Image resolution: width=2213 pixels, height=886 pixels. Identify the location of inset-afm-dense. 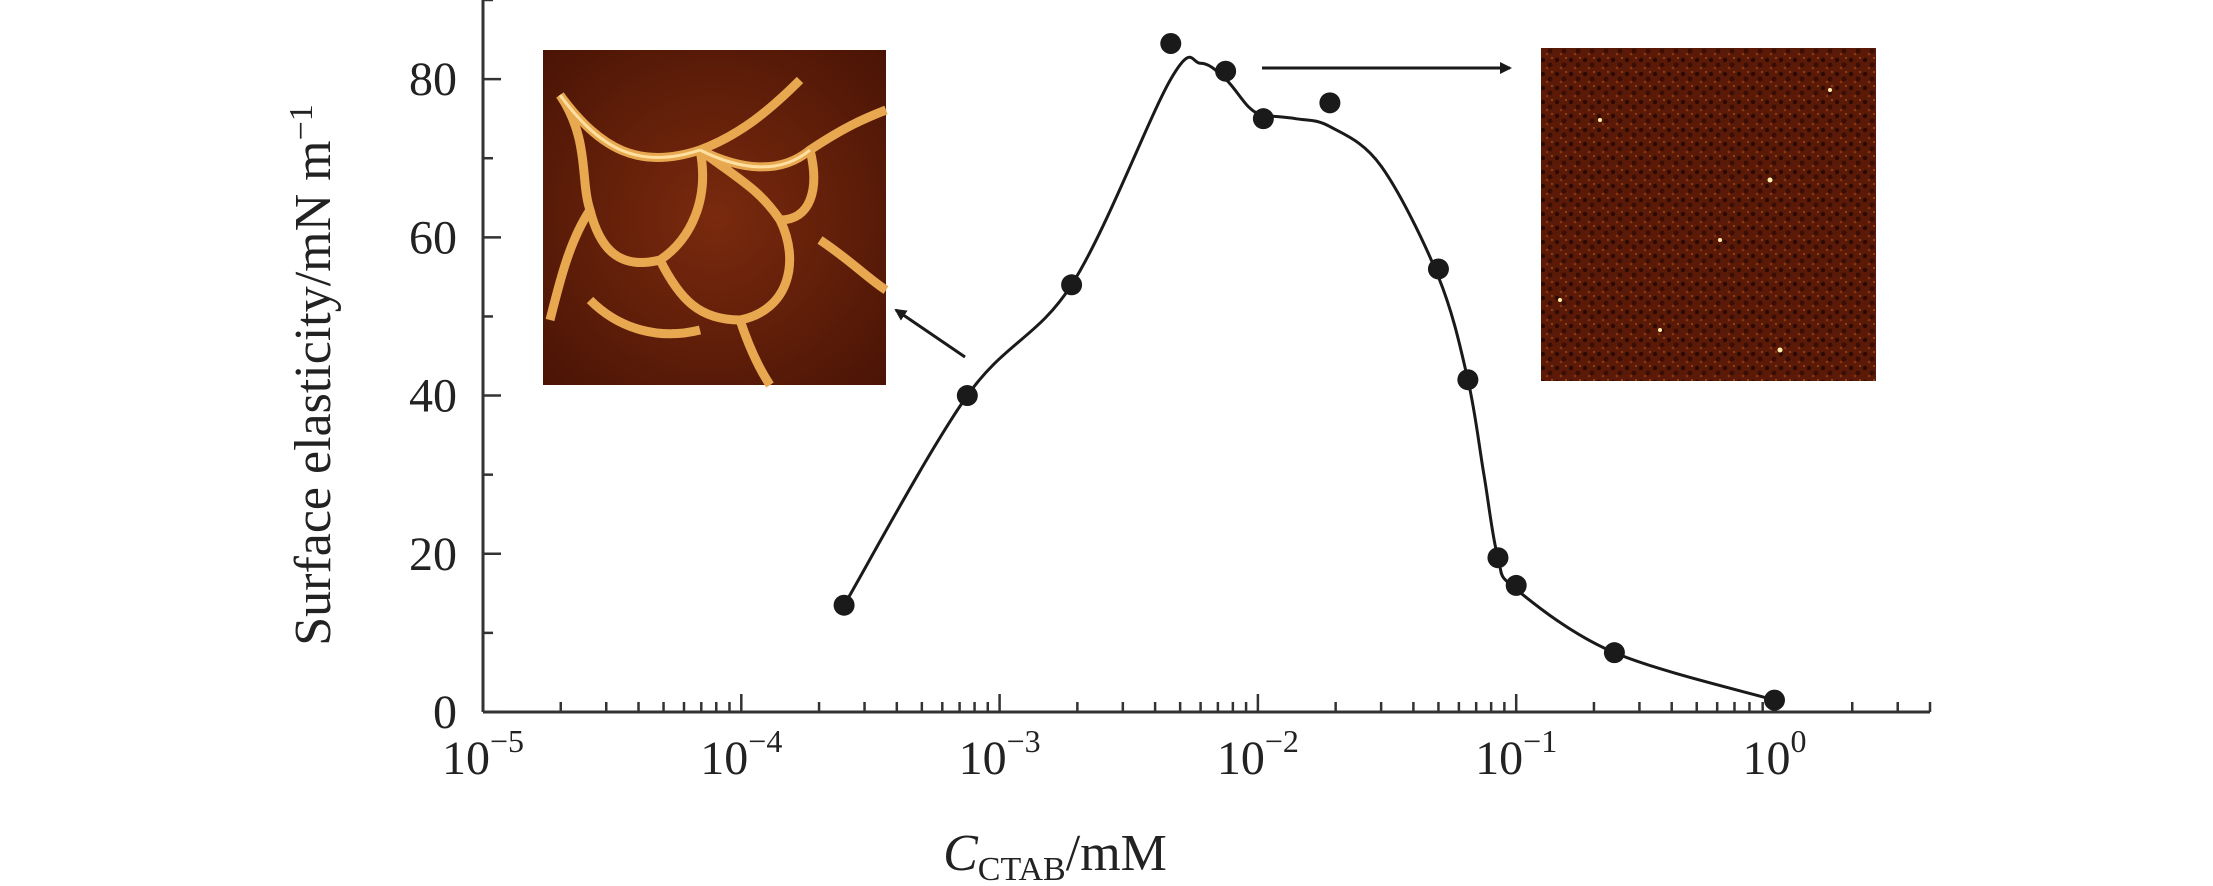
(1708, 214).